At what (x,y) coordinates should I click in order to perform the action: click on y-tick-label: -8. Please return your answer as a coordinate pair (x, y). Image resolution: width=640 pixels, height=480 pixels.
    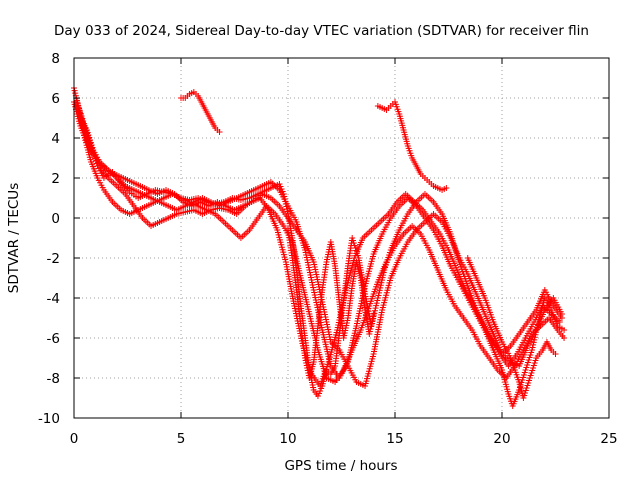
    Looking at the image, I should click on (53, 379).